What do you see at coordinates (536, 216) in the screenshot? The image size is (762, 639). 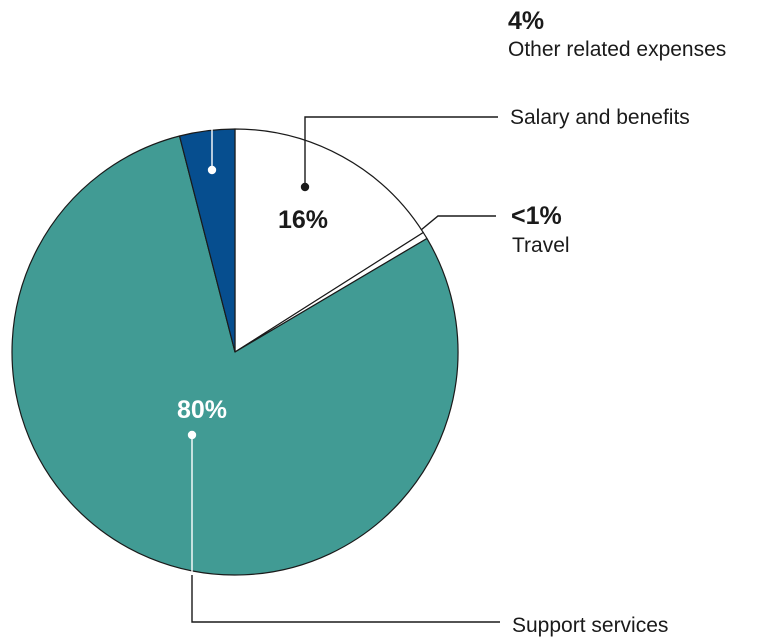 I see `value-label-travel: <1%` at bounding box center [536, 216].